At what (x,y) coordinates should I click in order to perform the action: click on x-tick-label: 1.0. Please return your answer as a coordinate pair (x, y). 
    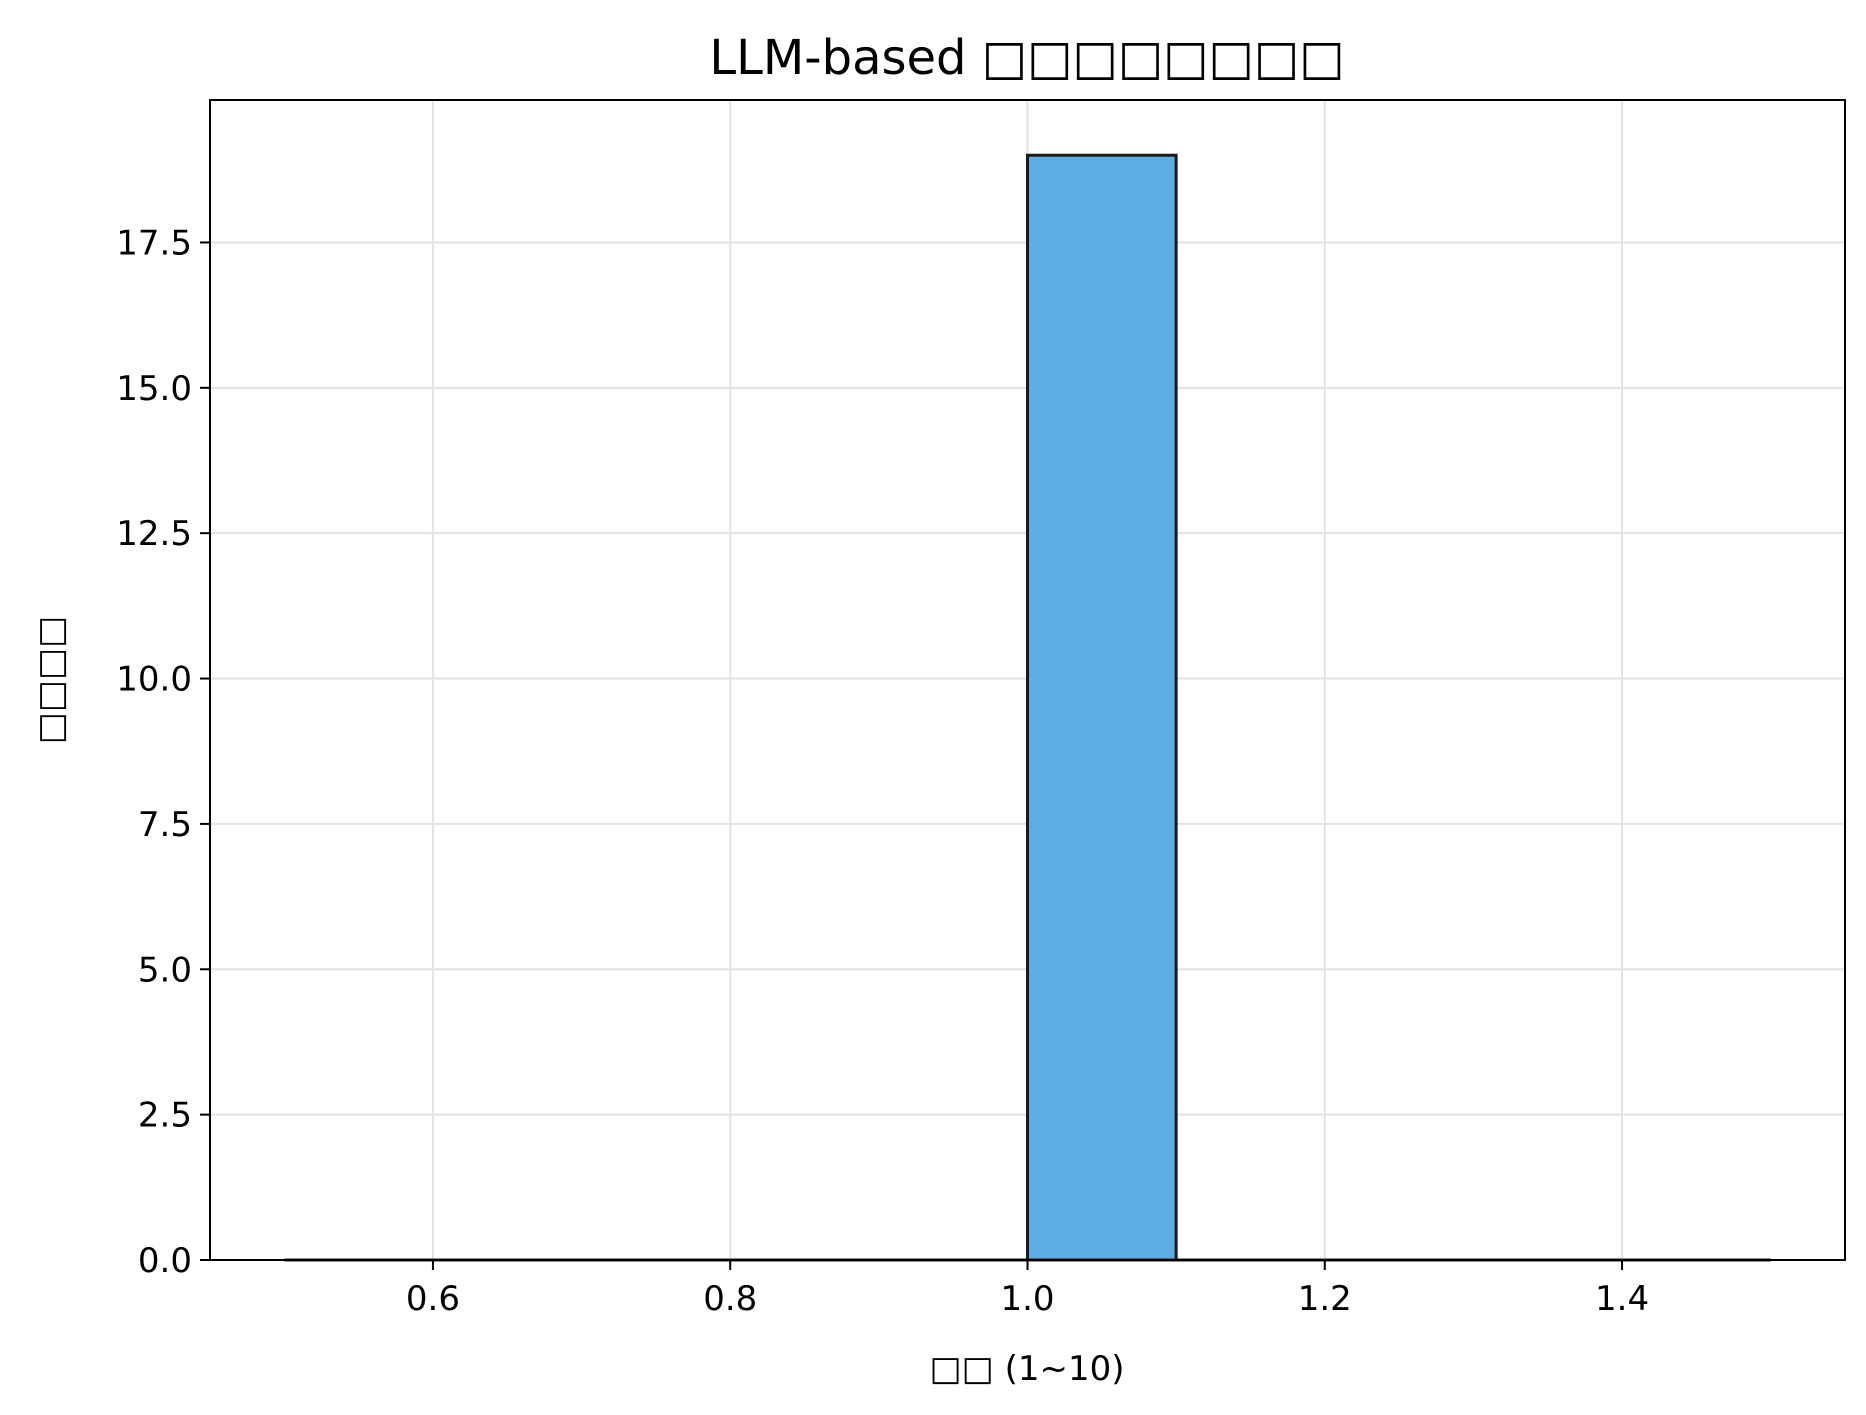
    Looking at the image, I should click on (1027, 1299).